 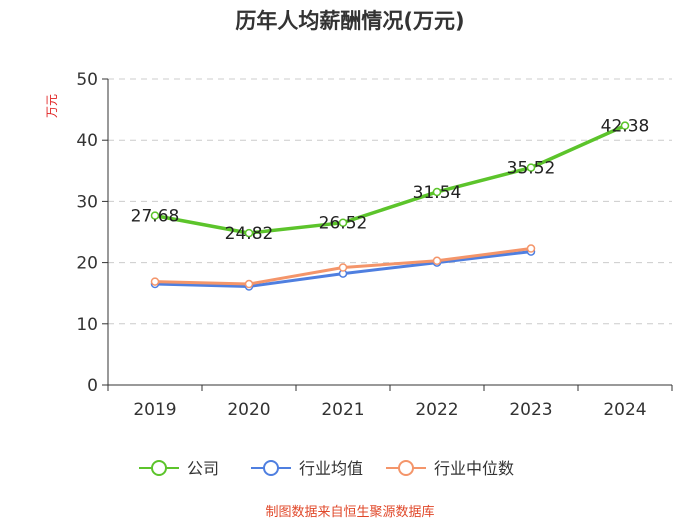 I want to click on legend-item-industry_avg: 行业均值, so click(x=307, y=468).